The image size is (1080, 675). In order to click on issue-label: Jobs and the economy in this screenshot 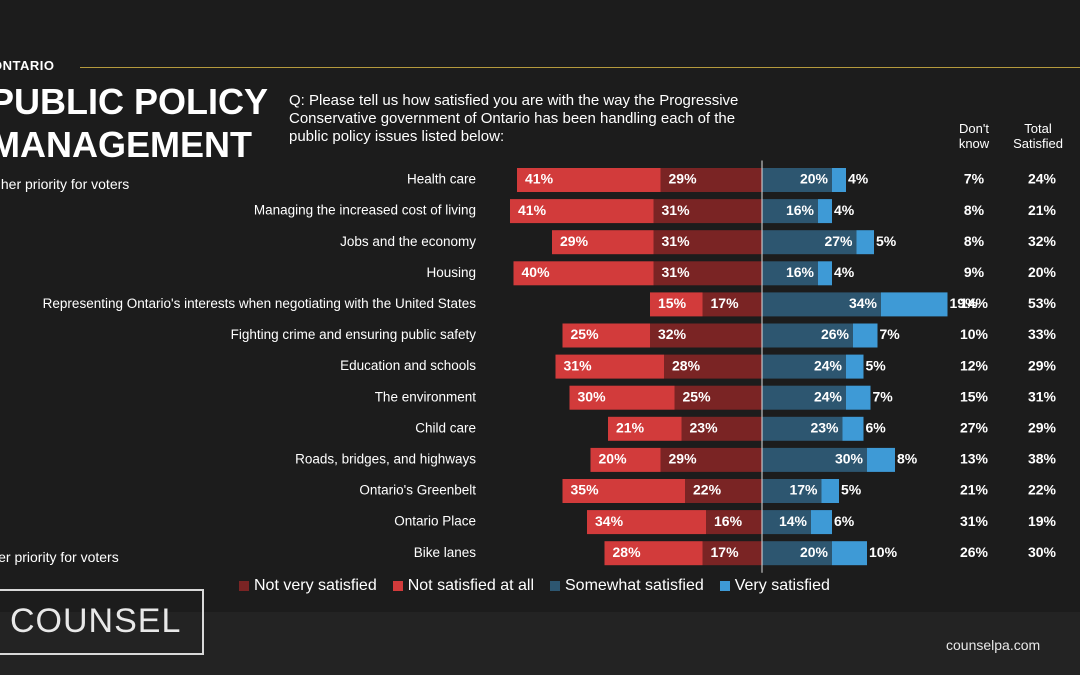, I will do `click(408, 241)`.